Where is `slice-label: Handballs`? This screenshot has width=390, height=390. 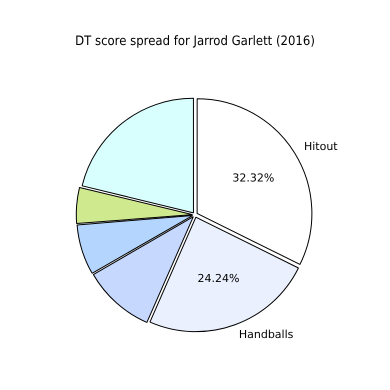 slice-label: Handballs is located at coordinates (266, 335).